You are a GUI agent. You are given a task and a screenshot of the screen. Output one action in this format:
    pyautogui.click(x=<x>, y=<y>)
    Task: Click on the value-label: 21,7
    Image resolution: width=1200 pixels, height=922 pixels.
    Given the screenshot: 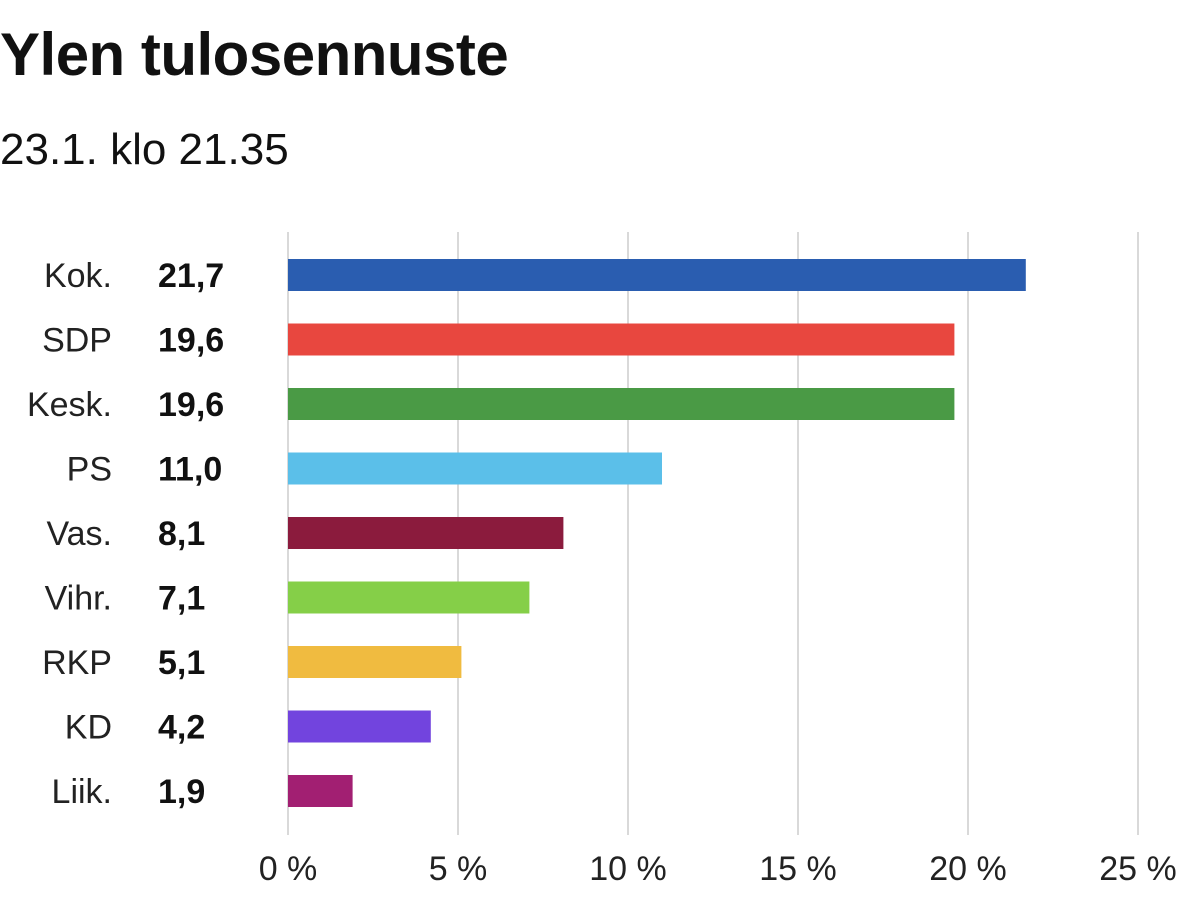 What is the action you would take?
    pyautogui.click(x=191, y=276)
    